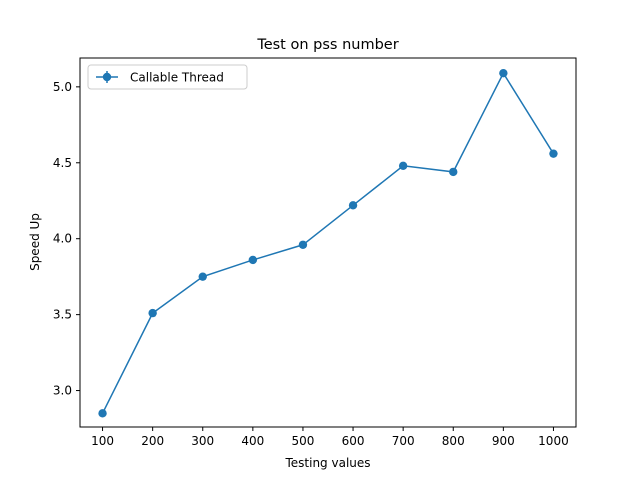  I want to click on x-tick-label: 900, so click(503, 441).